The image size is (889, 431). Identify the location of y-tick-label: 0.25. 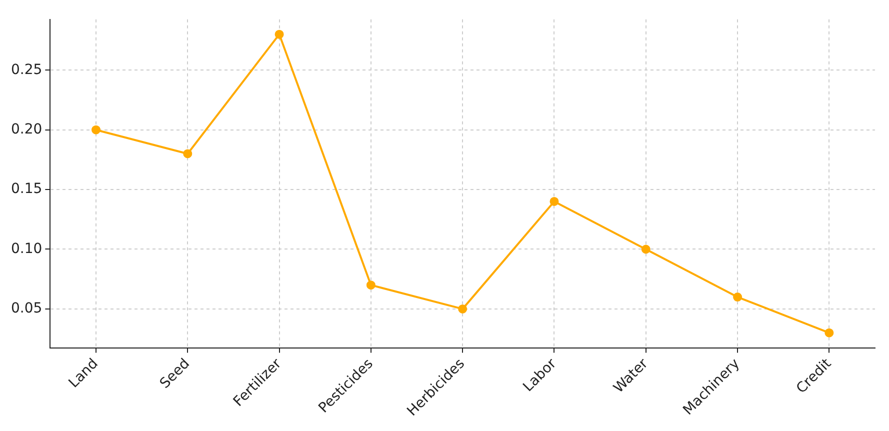
(26, 70).